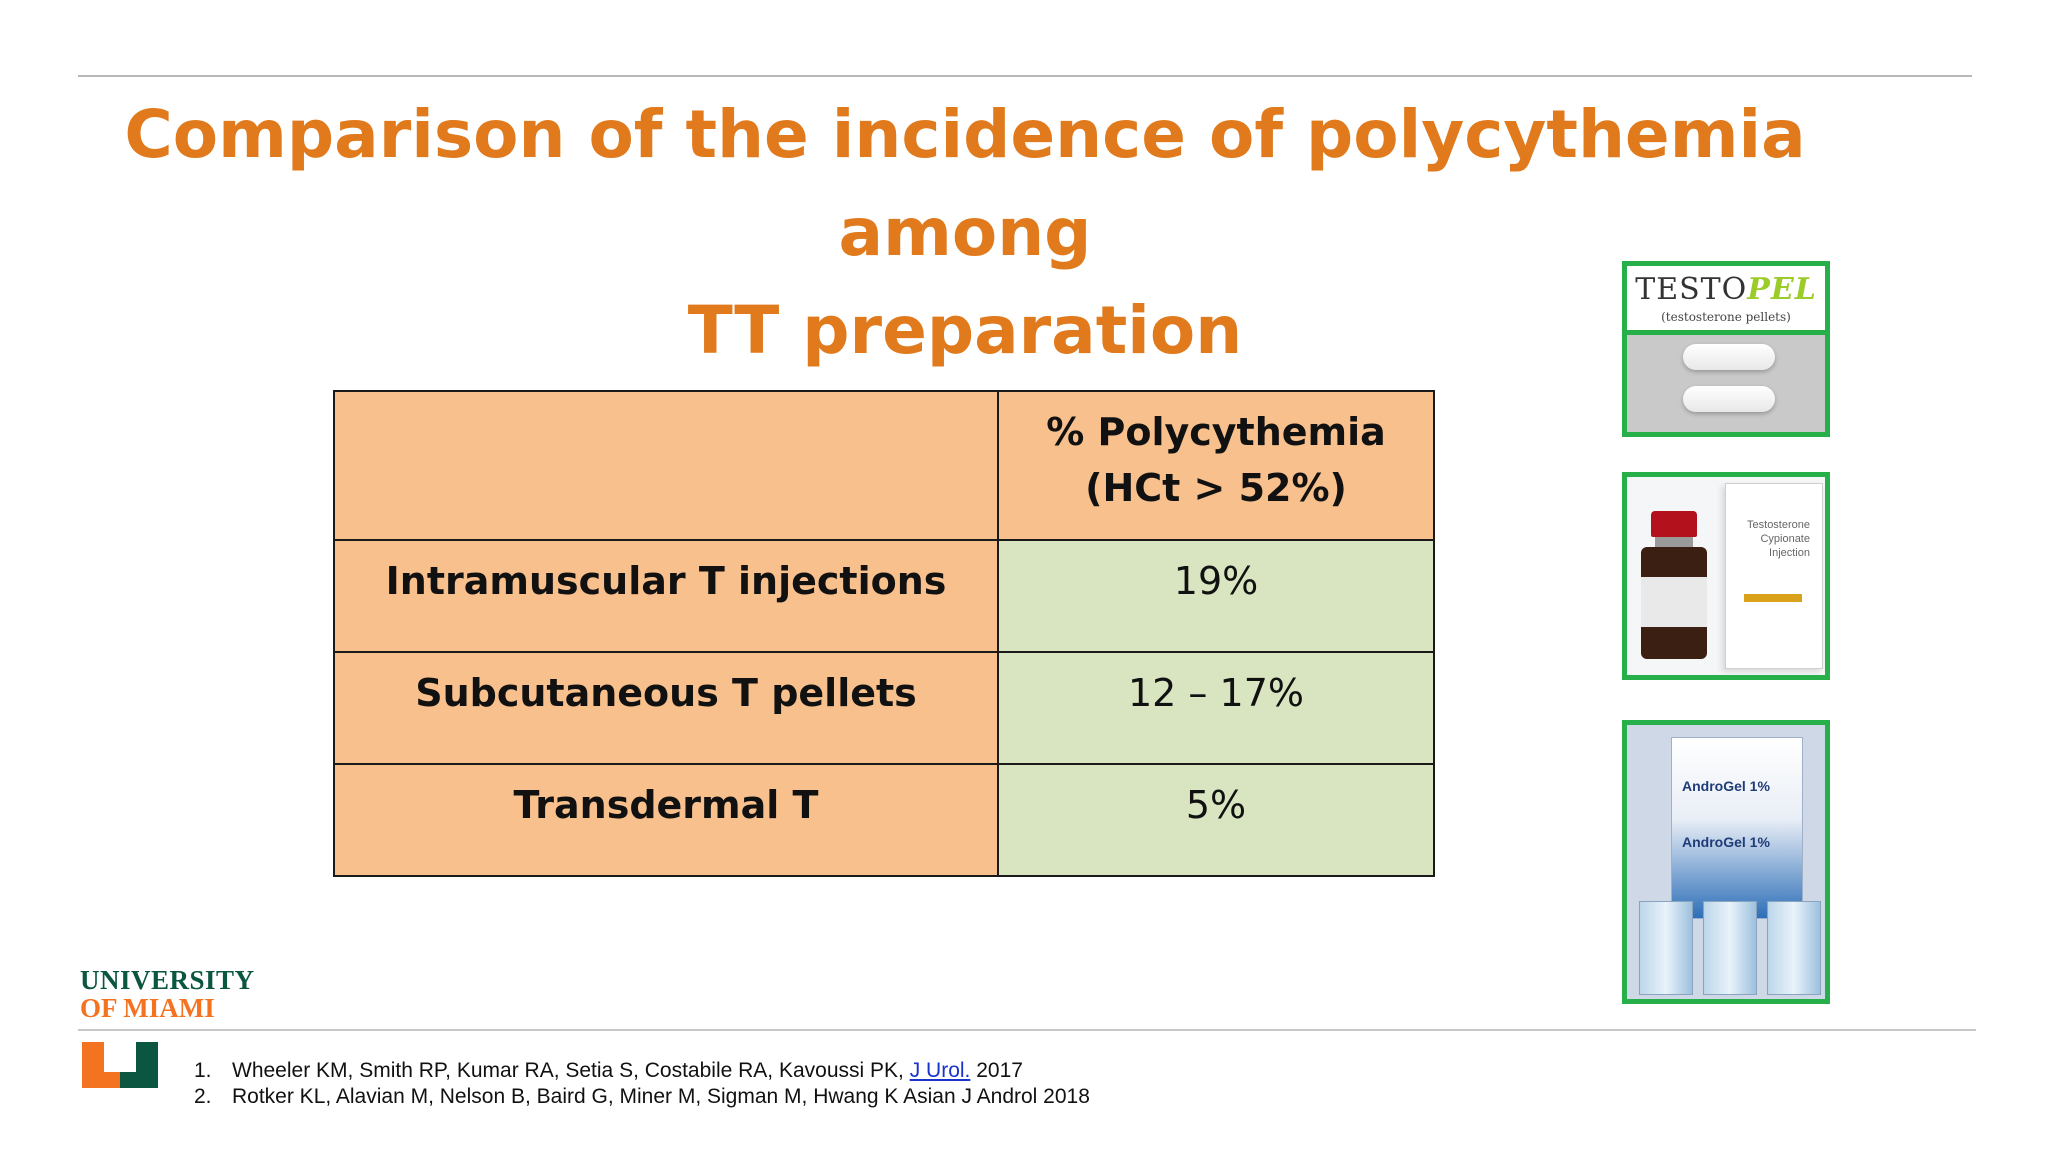 The image size is (2048, 1152). Describe the element at coordinates (1726, 842) in the screenshot. I see `androgel-name-2: AndroGel 1%` at that location.